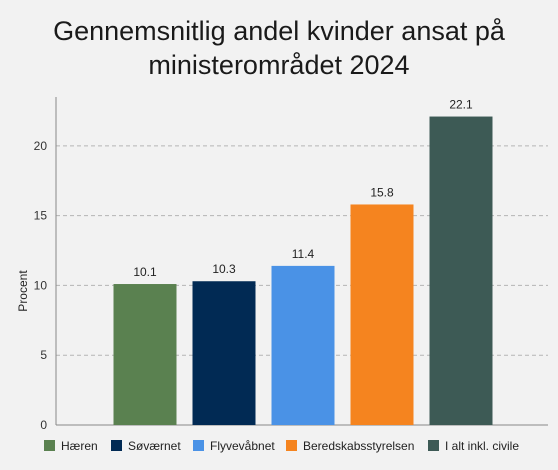  What do you see at coordinates (279, 65) in the screenshot?
I see `chart-title-line-2: ministerområdet 2024` at bounding box center [279, 65].